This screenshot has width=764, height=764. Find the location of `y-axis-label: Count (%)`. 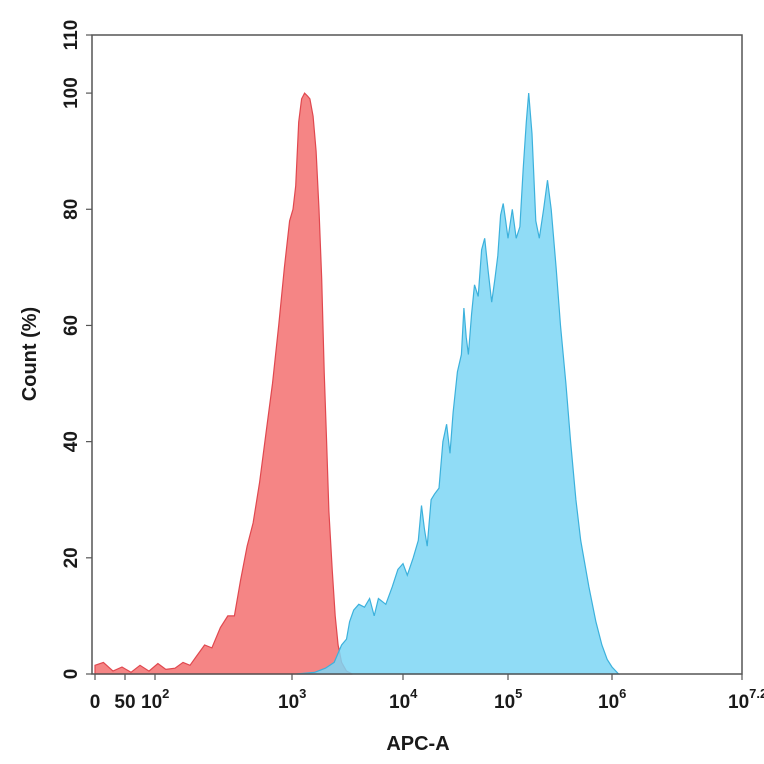

y-axis-label: Count (%) is located at coordinates (30, 354).